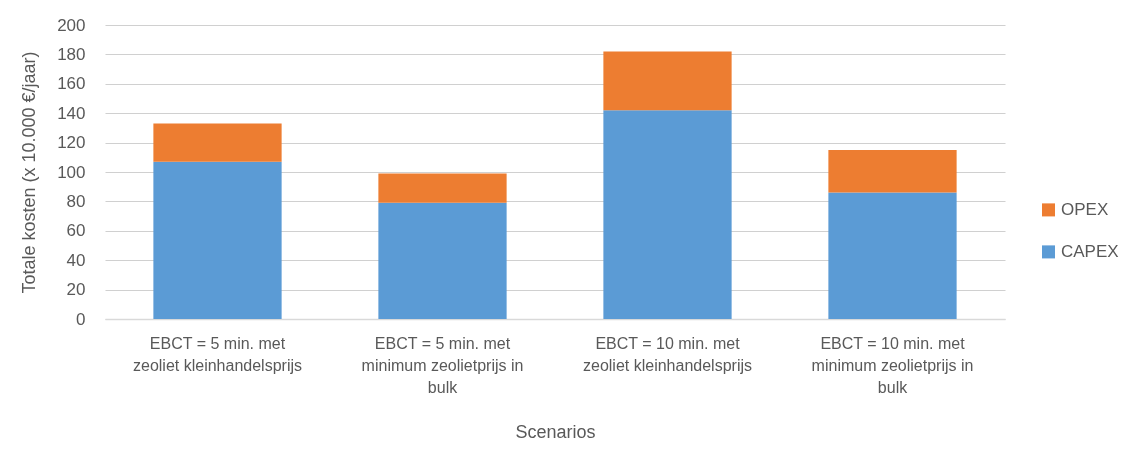 The image size is (1127, 449). I want to click on x-tick-label: EBCT = 10 min. met zeoliet kleinhandelsprijs, so click(667, 354).